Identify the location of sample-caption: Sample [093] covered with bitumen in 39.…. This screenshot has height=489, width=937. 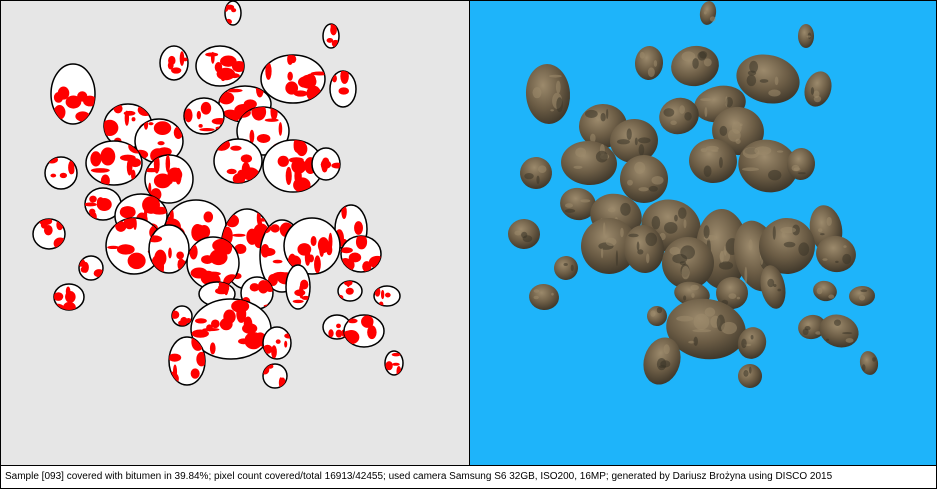
(419, 476).